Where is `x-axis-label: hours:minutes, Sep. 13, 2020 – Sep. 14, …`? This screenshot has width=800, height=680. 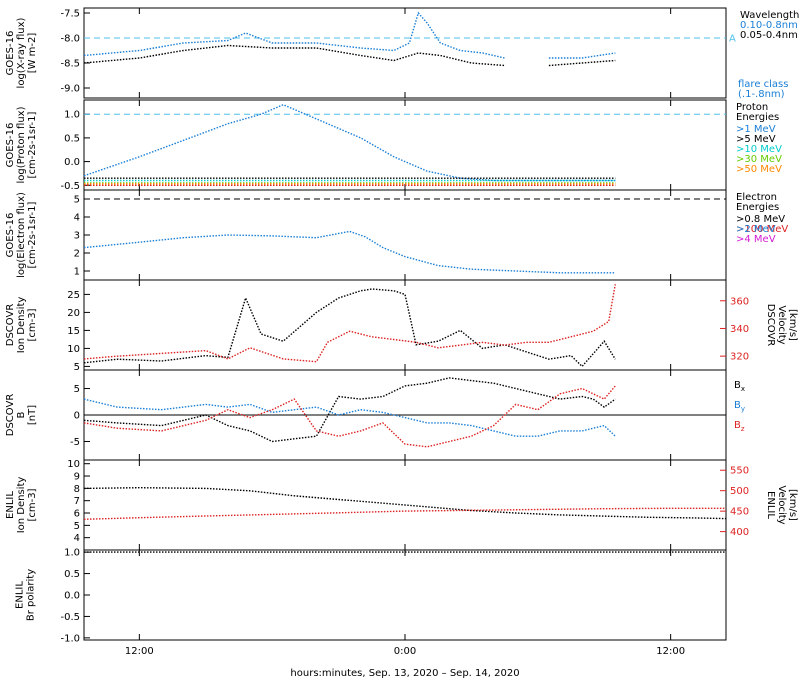
x-axis-label: hours:minutes, Sep. 13, 2020 – Sep. 14, … is located at coordinates (404, 673).